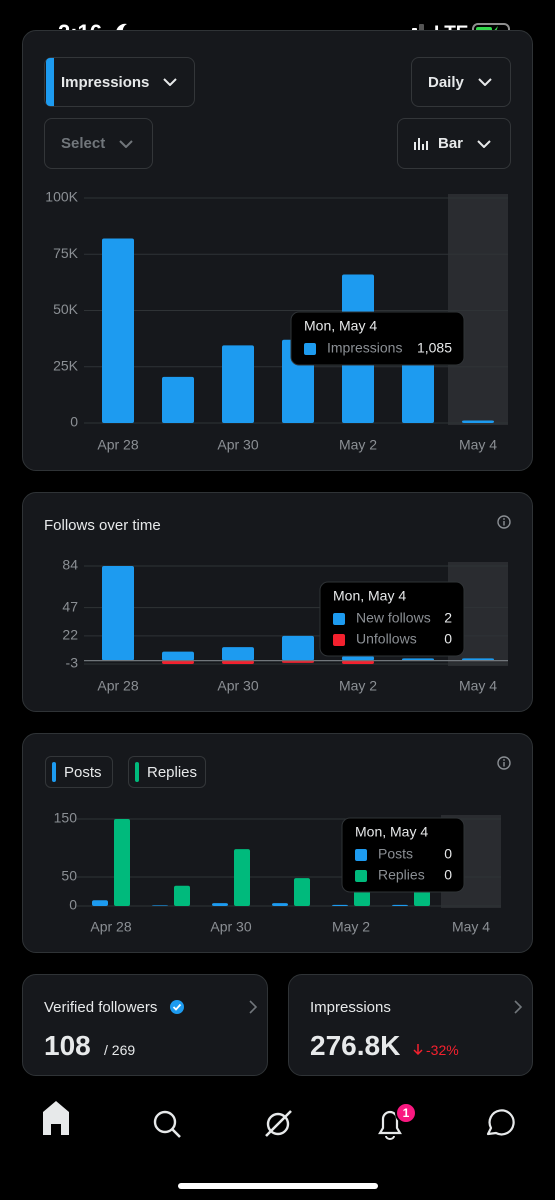 The width and height of the screenshot is (555, 1200). What do you see at coordinates (177, 1007) in the screenshot?
I see `verified-badge` at bounding box center [177, 1007].